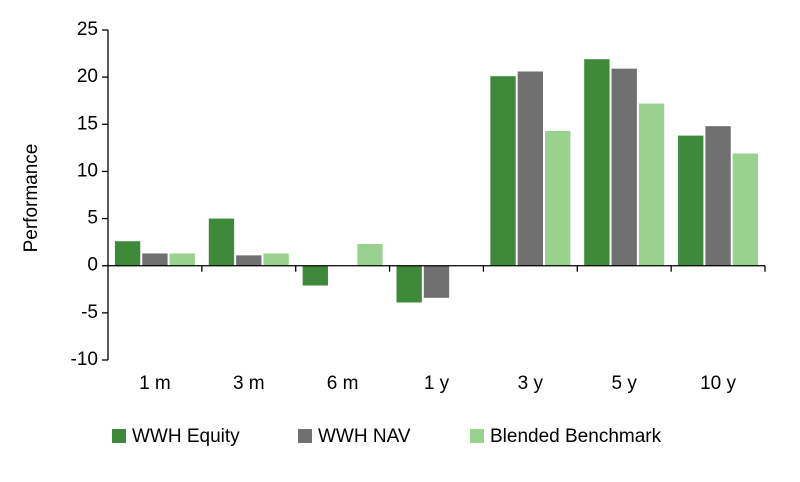  What do you see at coordinates (531, 383) in the screenshot?
I see `x-tick-label: 3 y` at bounding box center [531, 383].